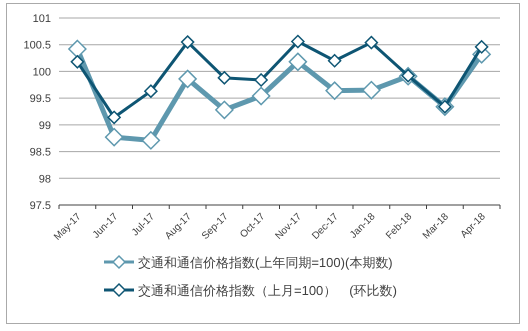 This screenshot has width=528, height=331. What do you see at coordinates (44, 126) in the screenshot?
I see `y-tick-label: 99` at bounding box center [44, 126].